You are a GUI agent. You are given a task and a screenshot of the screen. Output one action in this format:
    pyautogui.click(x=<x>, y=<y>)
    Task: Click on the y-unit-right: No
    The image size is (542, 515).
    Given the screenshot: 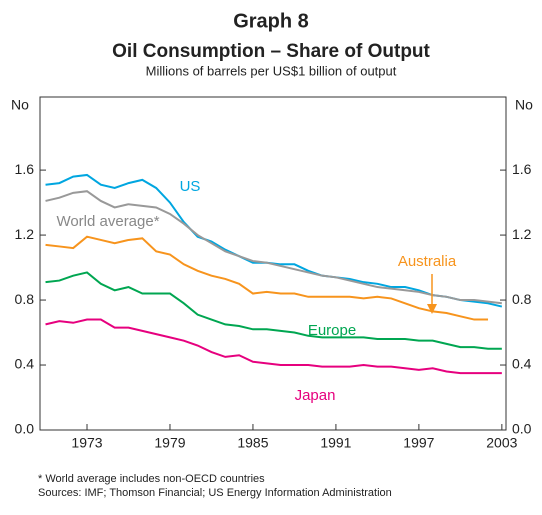 What is the action you would take?
    pyautogui.click(x=524, y=105)
    